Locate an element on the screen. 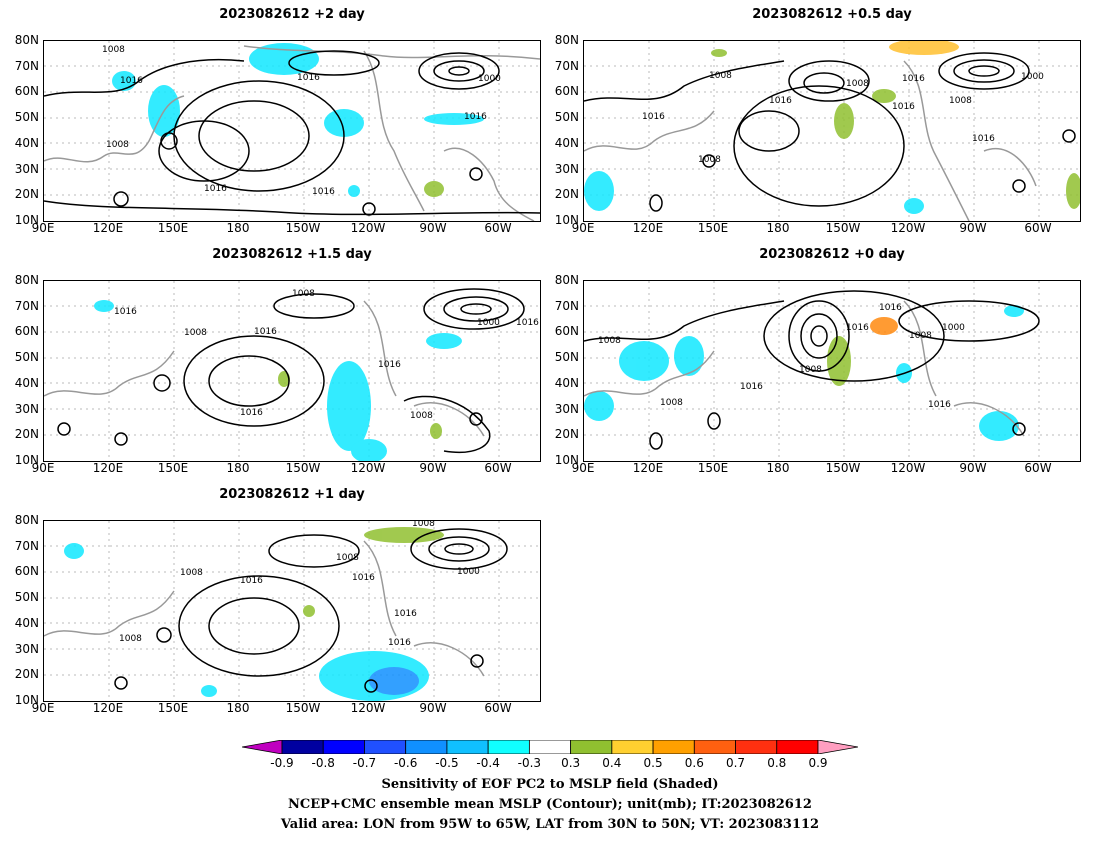 This screenshot has height=850, width=1100. colorbar-tick-label: 0.7 is located at coordinates (735, 763).